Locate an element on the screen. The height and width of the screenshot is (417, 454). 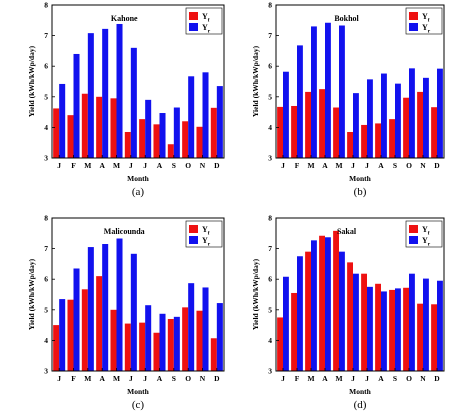
legend-label-subscript: r is located at coordinates (209, 245).